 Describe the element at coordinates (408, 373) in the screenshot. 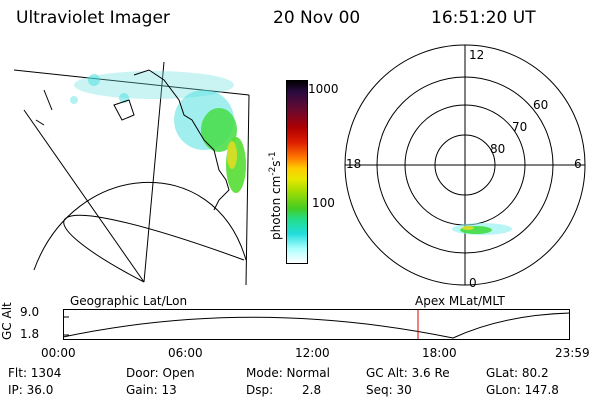

I see `gc-alt-value: GC Alt: 3.6 Re` at that location.